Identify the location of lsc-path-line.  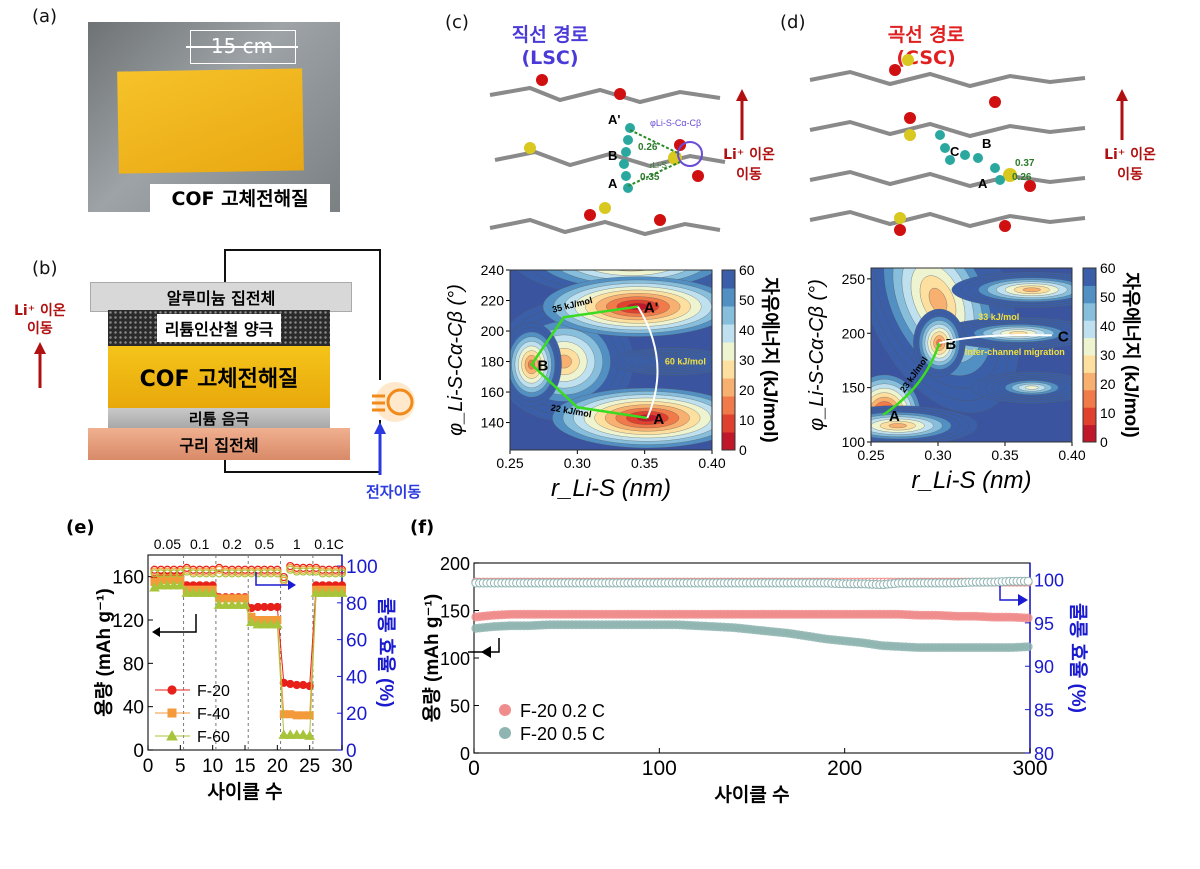
(588, 362).